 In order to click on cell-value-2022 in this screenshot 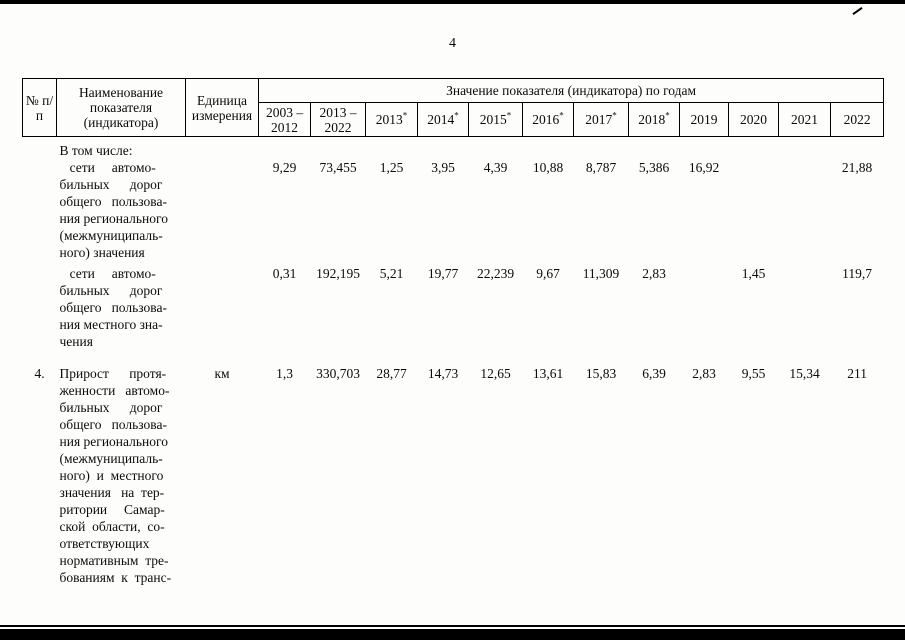, I will do `click(857, 148)`.